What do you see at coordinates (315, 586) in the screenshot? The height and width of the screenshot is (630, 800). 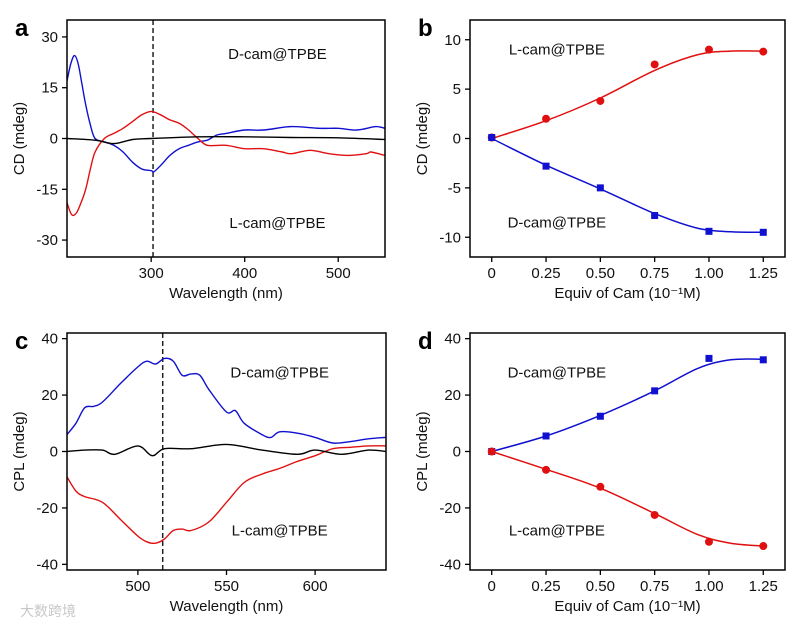 I see `x-tick-label: 600` at bounding box center [315, 586].